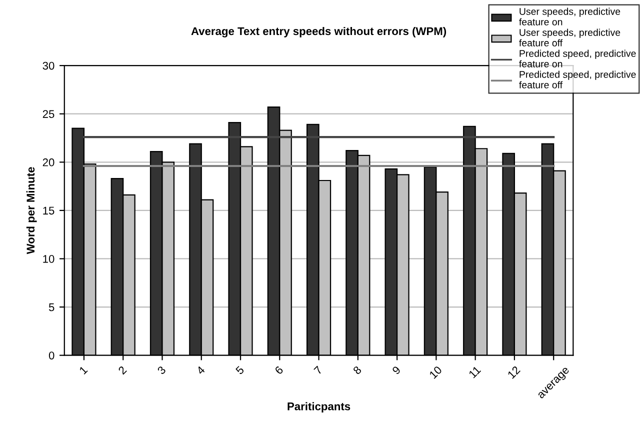 This screenshot has width=644, height=423. I want to click on legend-label: User speeds, predictive feature off, so click(569, 37).